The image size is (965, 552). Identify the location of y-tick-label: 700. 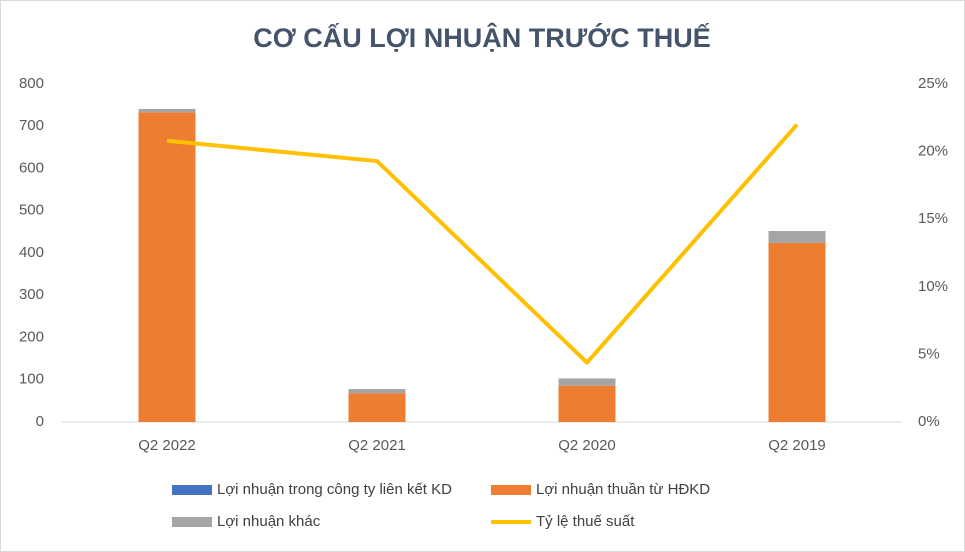
(31, 125).